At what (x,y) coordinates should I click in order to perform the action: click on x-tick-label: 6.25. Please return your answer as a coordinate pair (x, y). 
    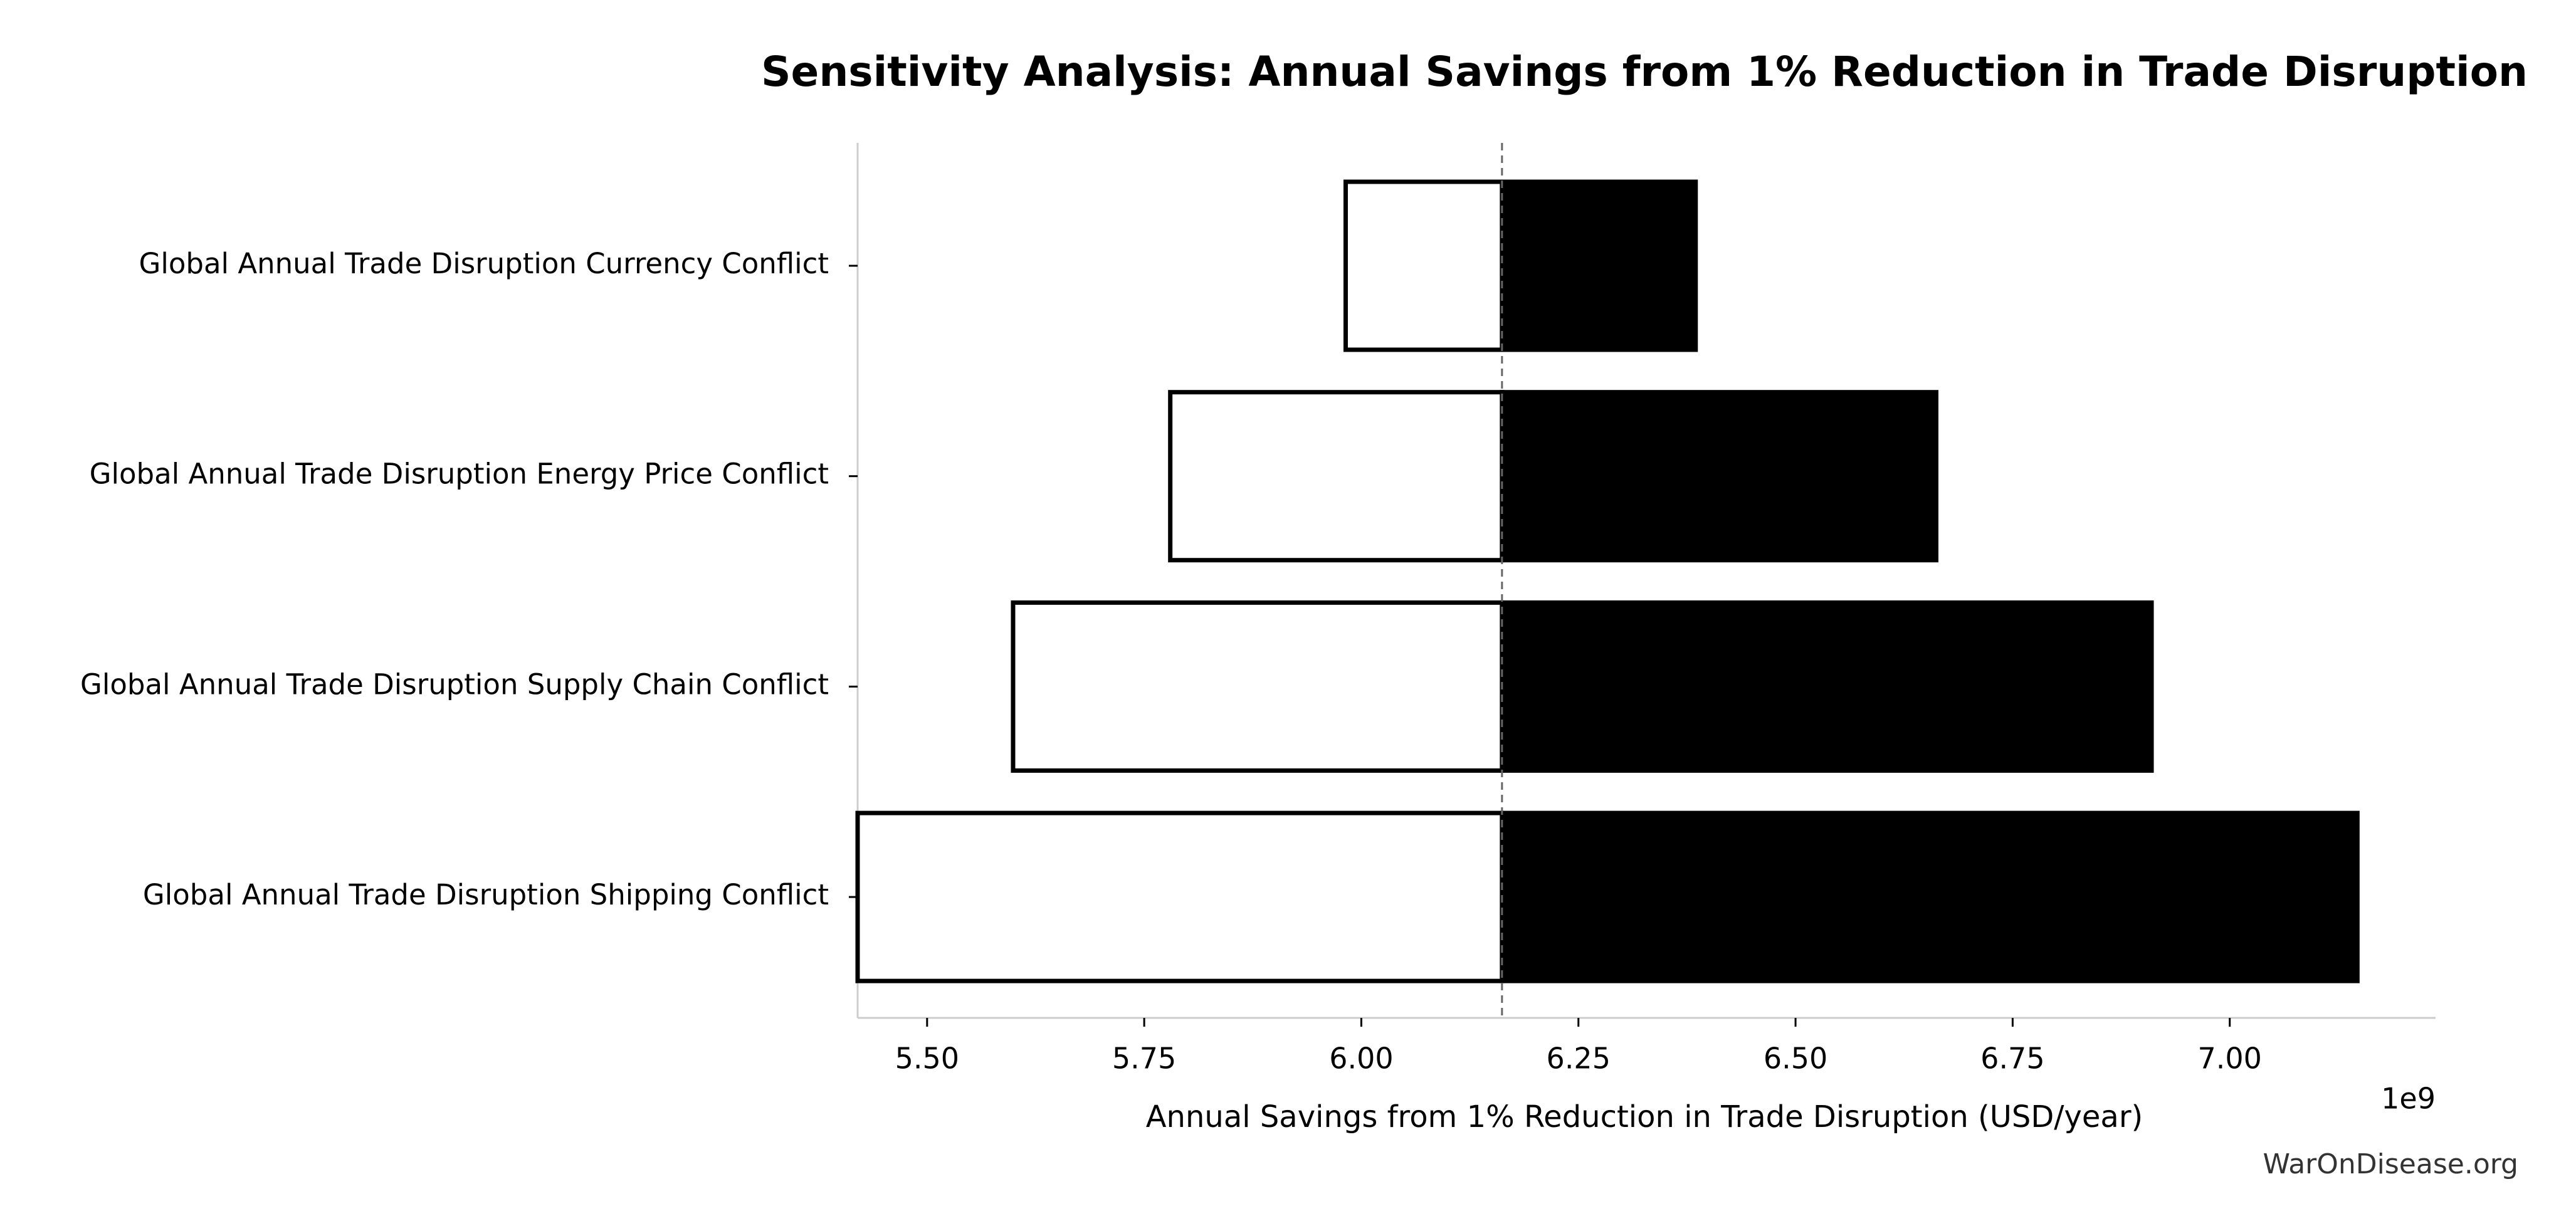
    Looking at the image, I should click on (1579, 1059).